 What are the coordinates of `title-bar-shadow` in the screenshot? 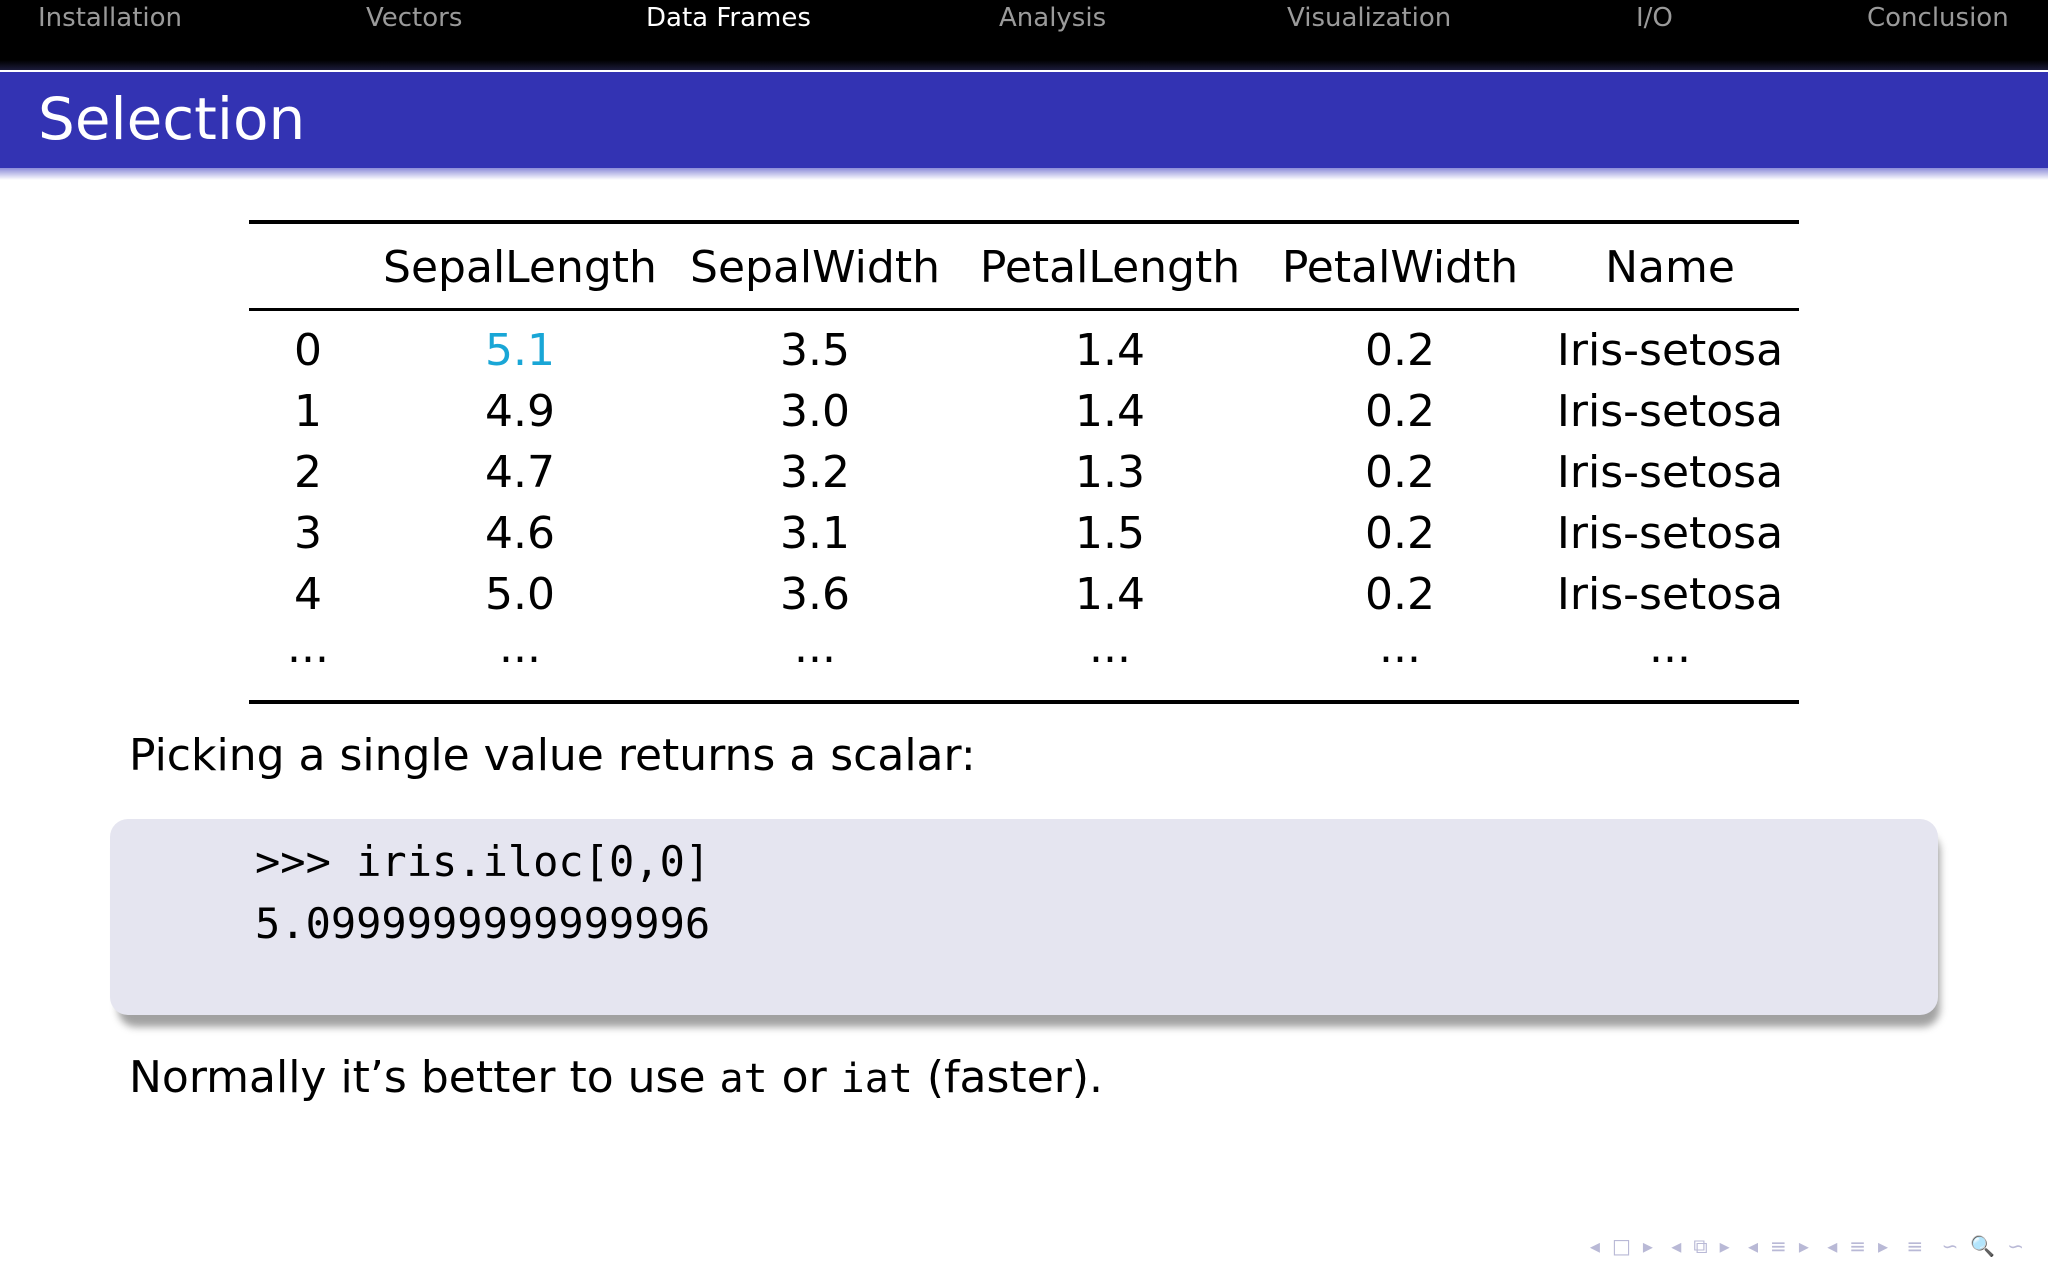 It's located at (1024, 174).